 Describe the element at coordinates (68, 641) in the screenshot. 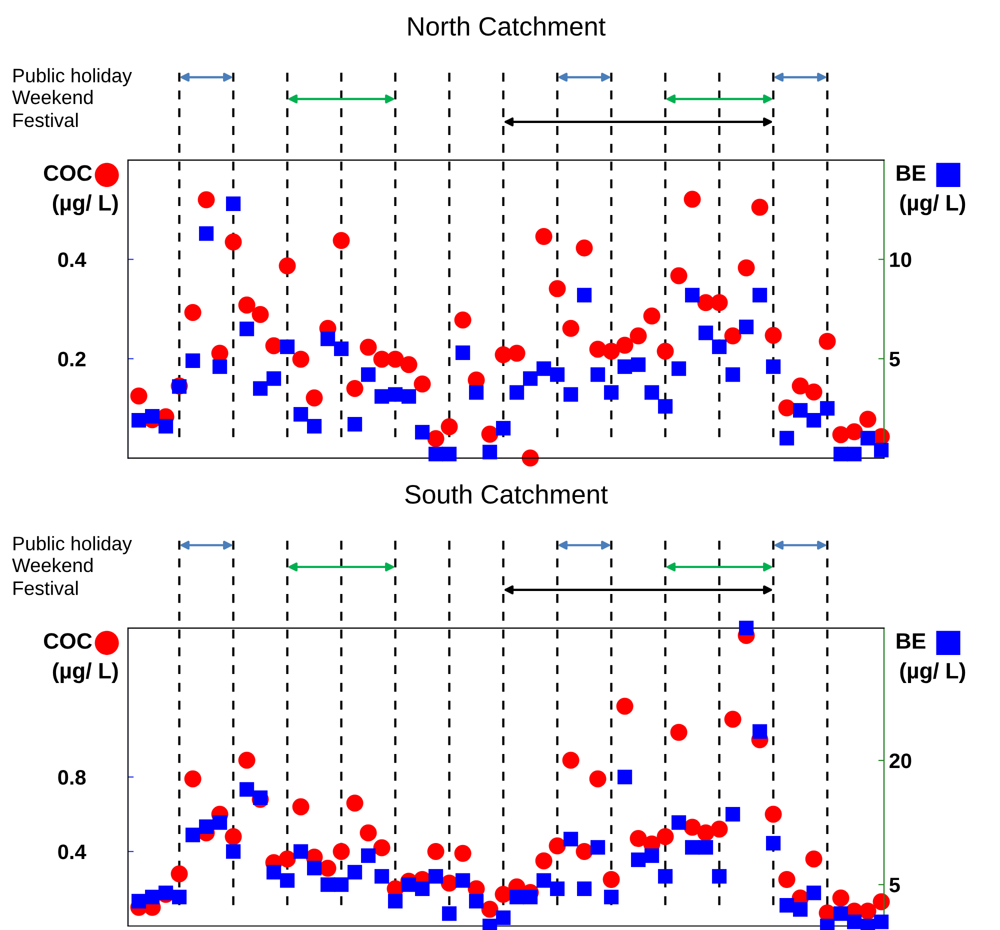

I see `legend-label: COC` at that location.